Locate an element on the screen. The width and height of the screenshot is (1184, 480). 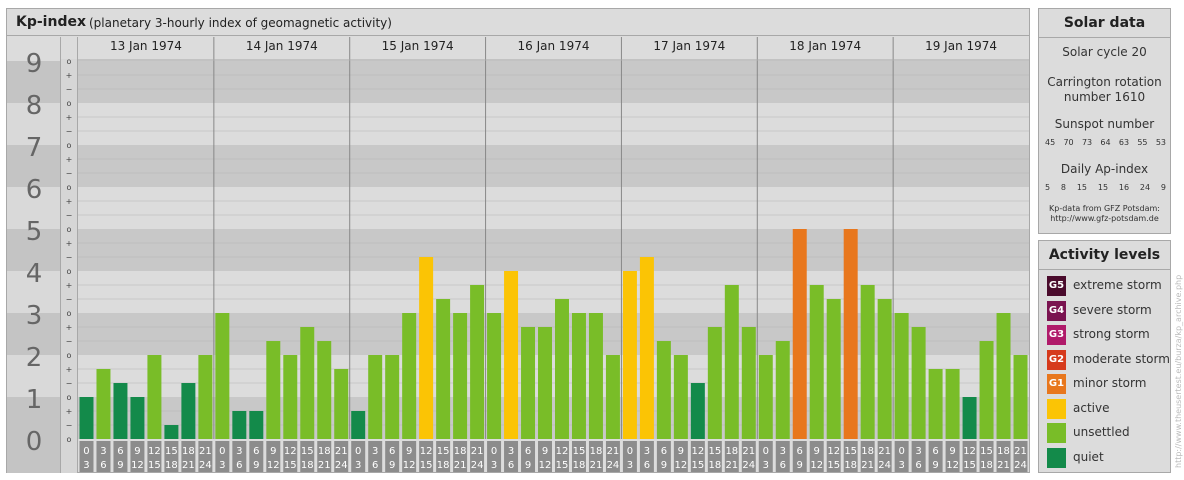
ap-index-value: 9 is located at coordinates (1163, 187).